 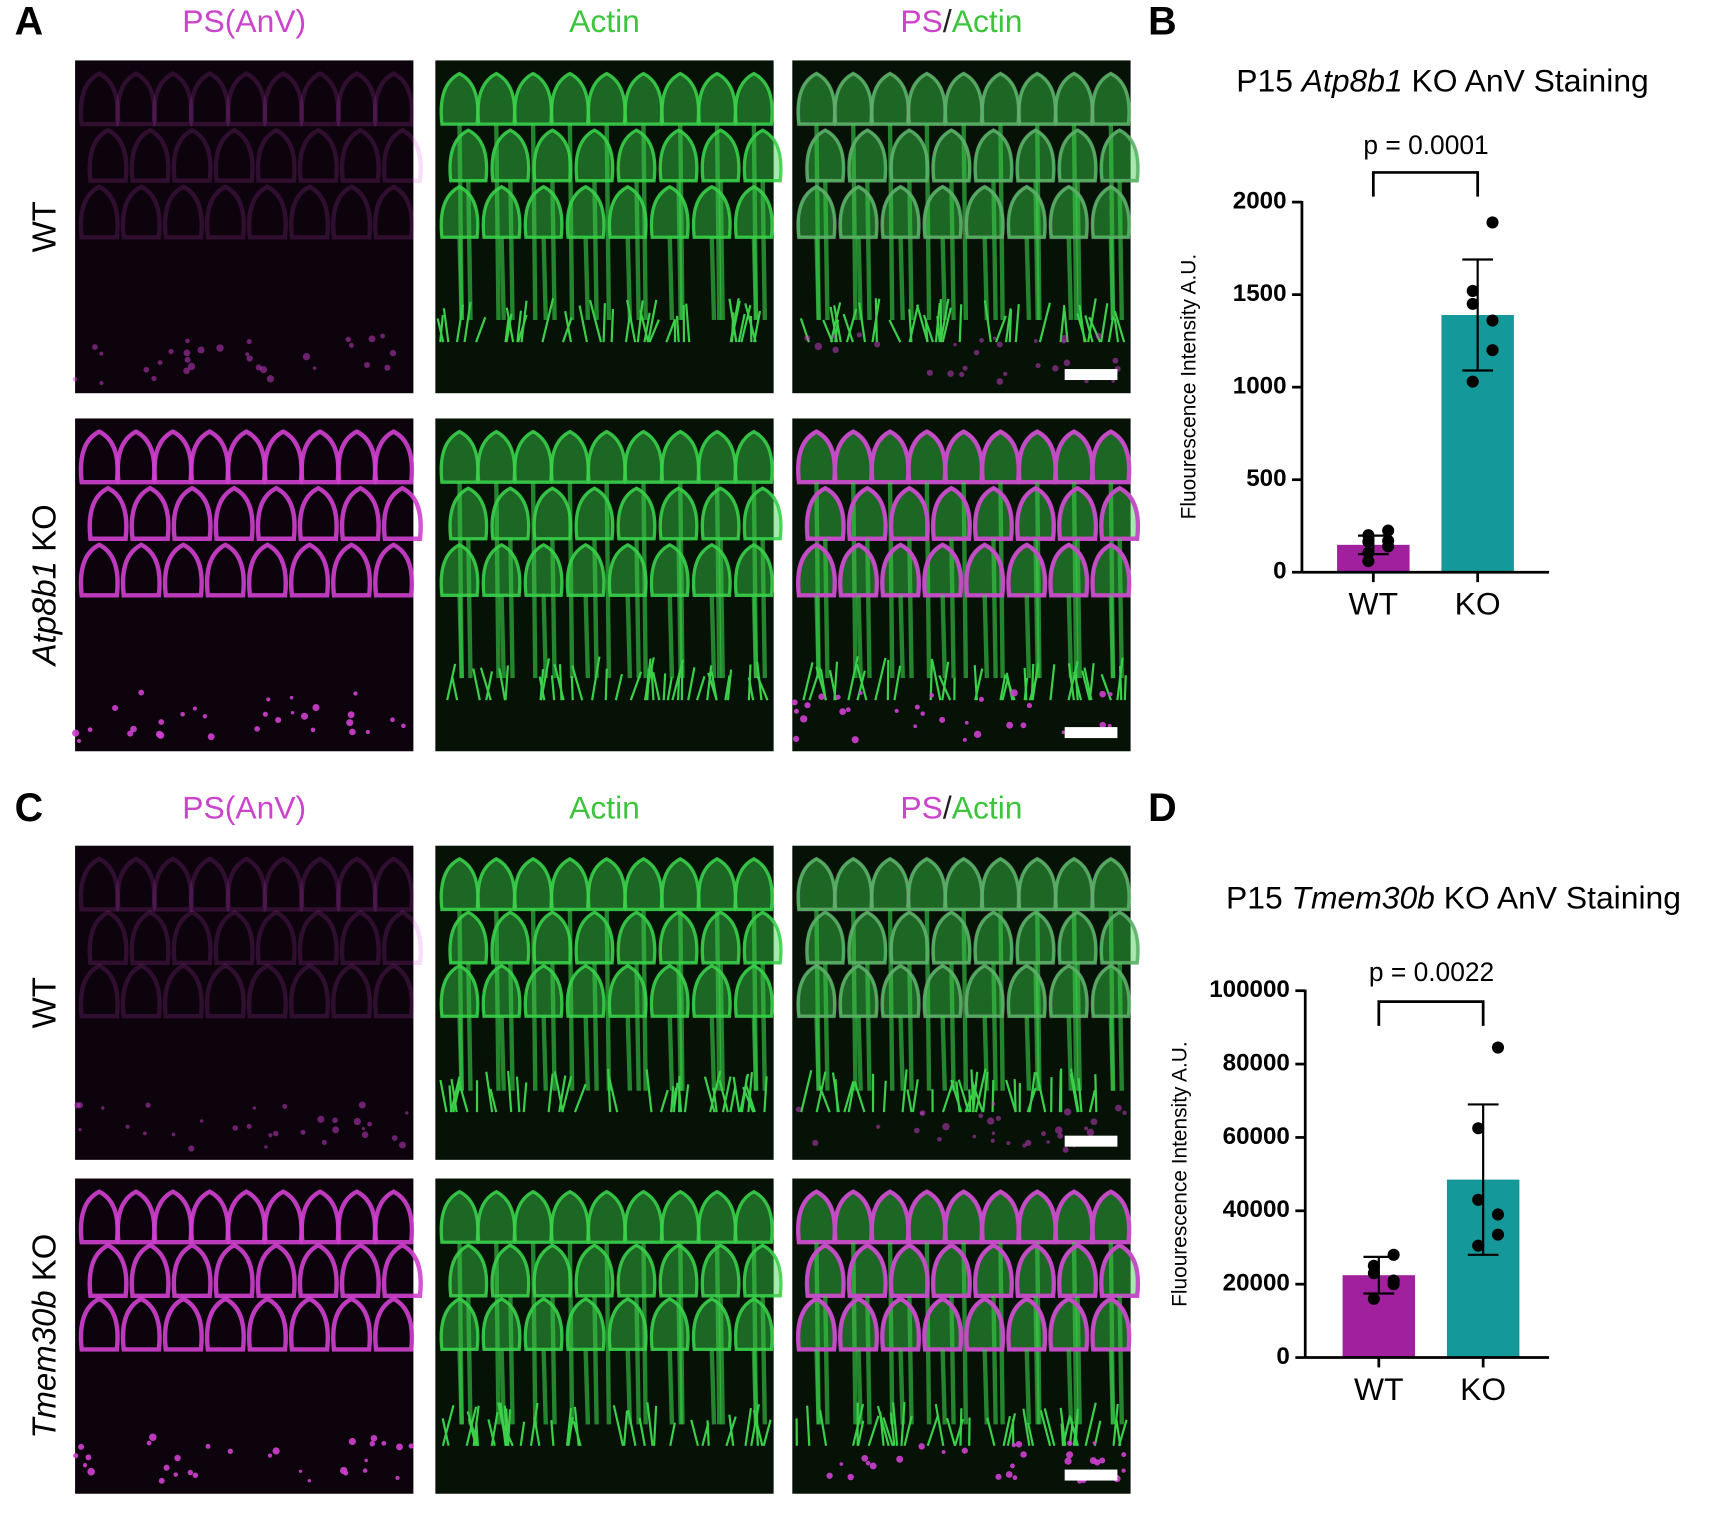 What do you see at coordinates (604, 808) in the screenshot?
I see `column-header: Actin` at bounding box center [604, 808].